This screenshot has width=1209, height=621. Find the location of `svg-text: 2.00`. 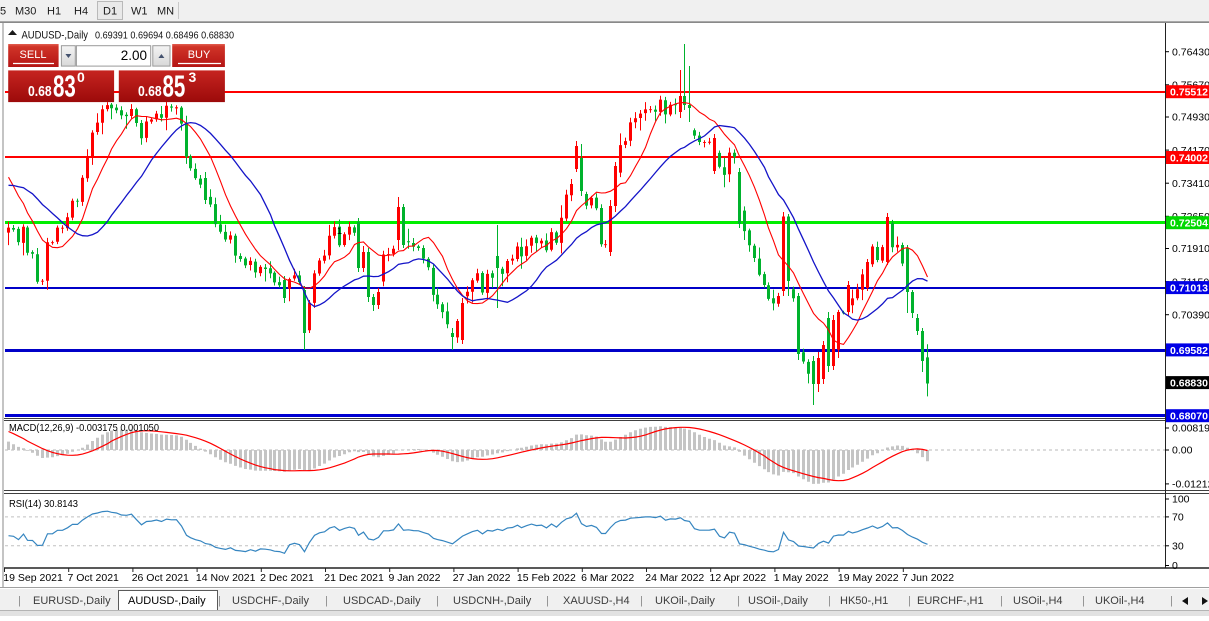

svg-text: 2.00 is located at coordinates (134, 55).